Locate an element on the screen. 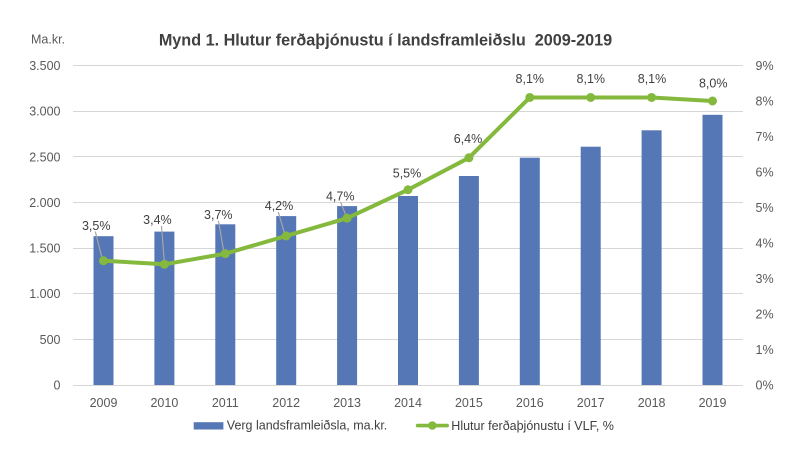  svg-text: 2018 is located at coordinates (652, 403).